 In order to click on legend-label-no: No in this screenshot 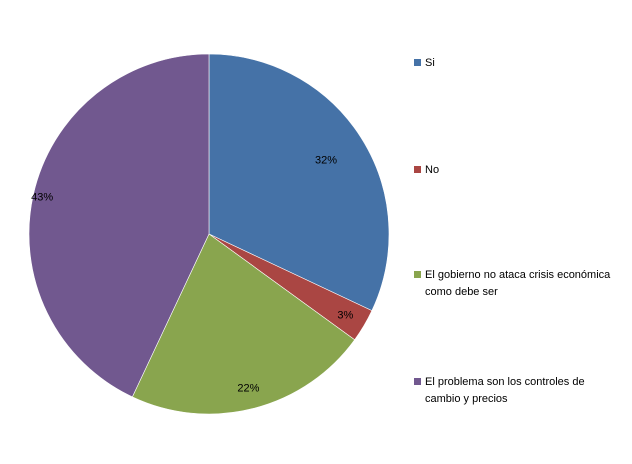, I will do `click(432, 170)`.